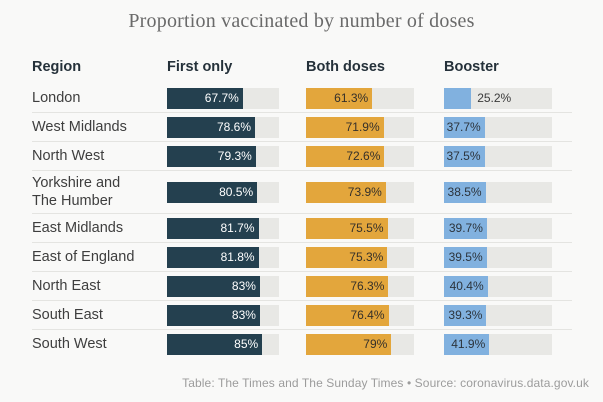  I want to click on bar-value-label: 39.3%, so click(465, 315).